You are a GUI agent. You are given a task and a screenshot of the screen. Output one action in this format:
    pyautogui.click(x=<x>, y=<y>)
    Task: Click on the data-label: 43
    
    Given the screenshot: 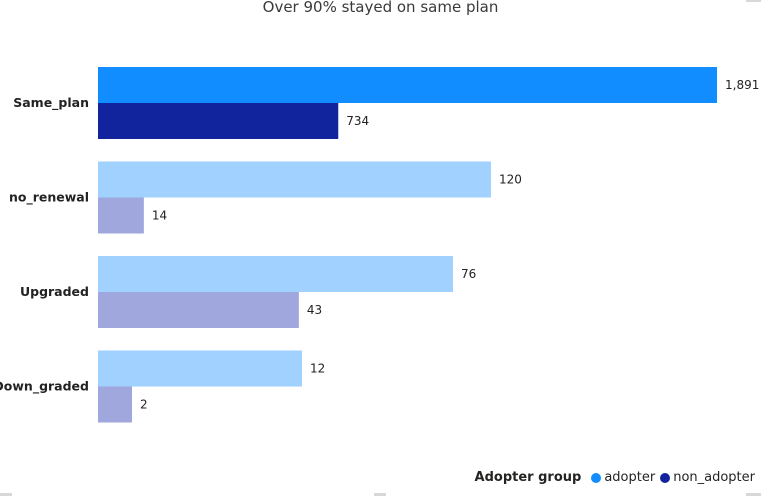 What is the action you would take?
    pyautogui.click(x=314, y=310)
    